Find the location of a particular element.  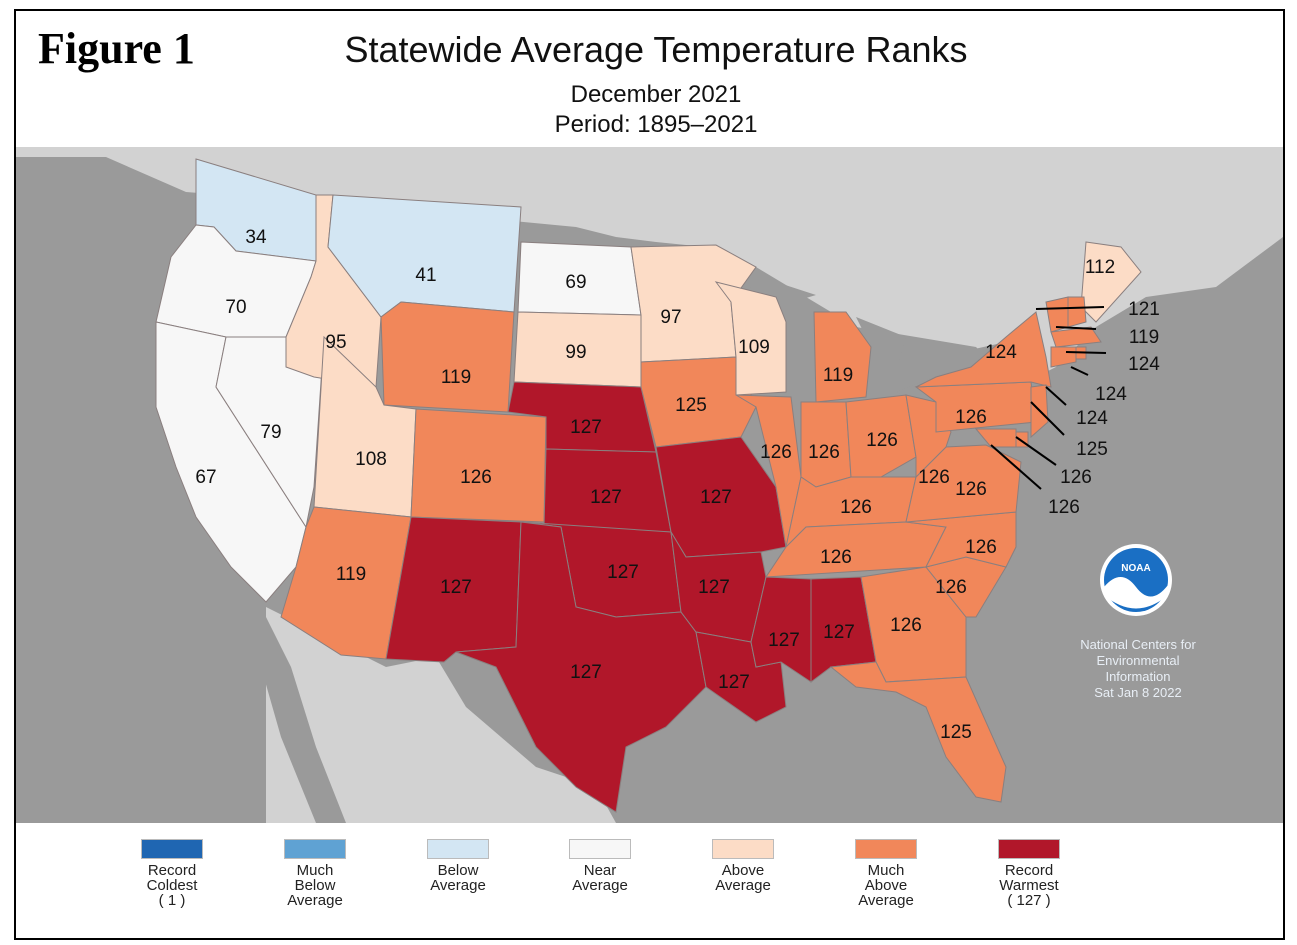

state-wy is located at coordinates (447, 357).